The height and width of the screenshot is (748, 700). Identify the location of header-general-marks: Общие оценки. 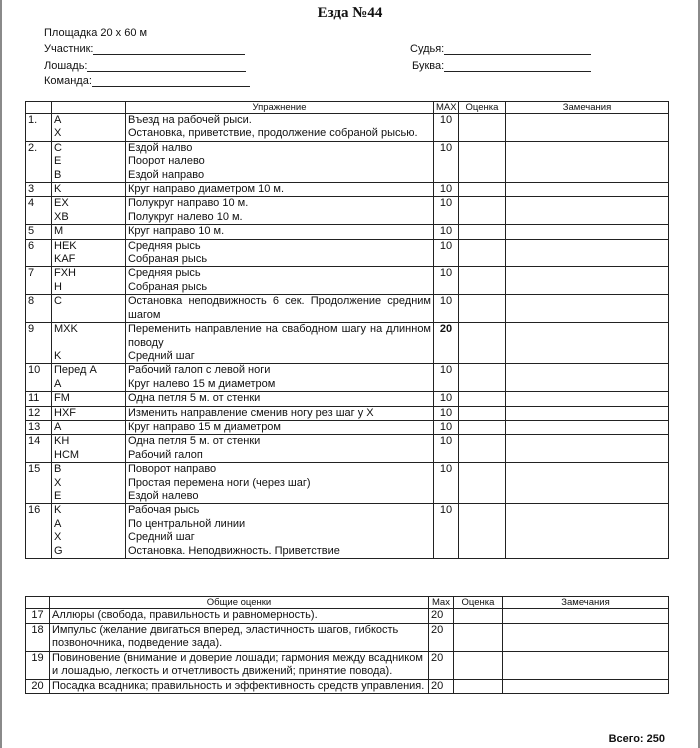
(239, 602).